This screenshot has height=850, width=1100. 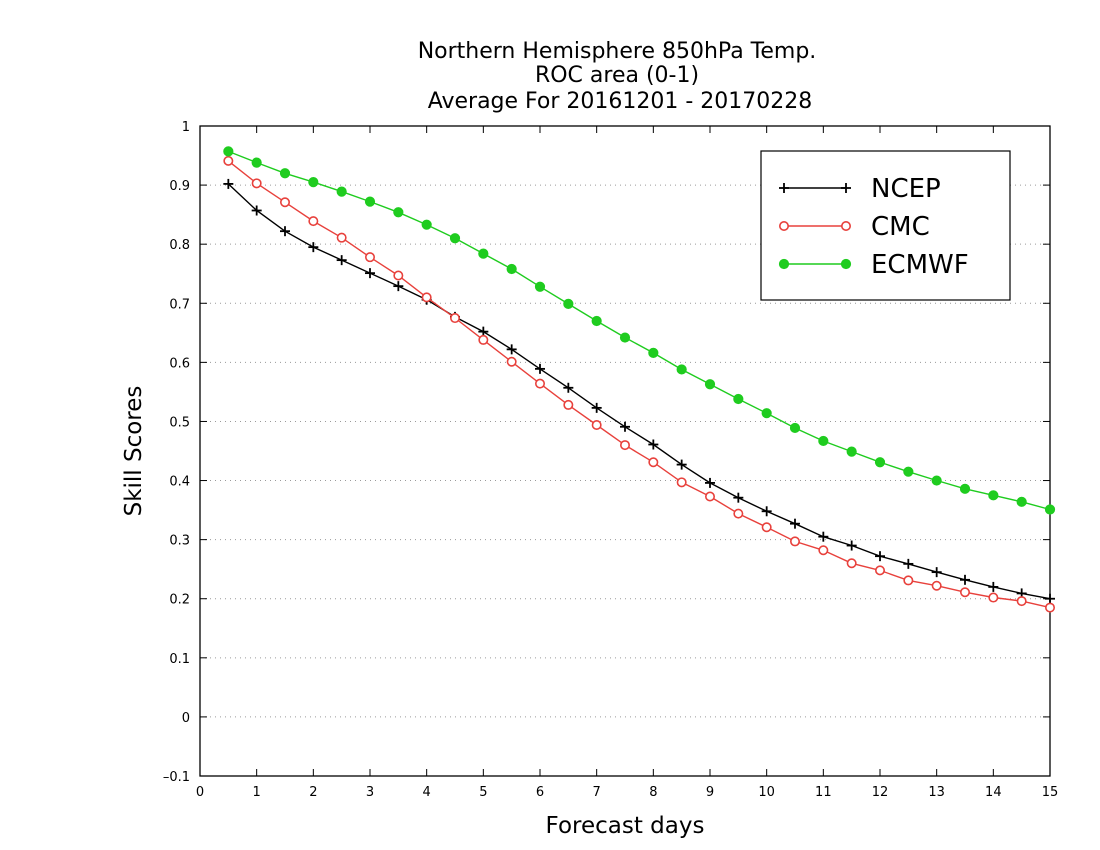 What do you see at coordinates (483, 792) in the screenshot?
I see `x-tick-label: 5` at bounding box center [483, 792].